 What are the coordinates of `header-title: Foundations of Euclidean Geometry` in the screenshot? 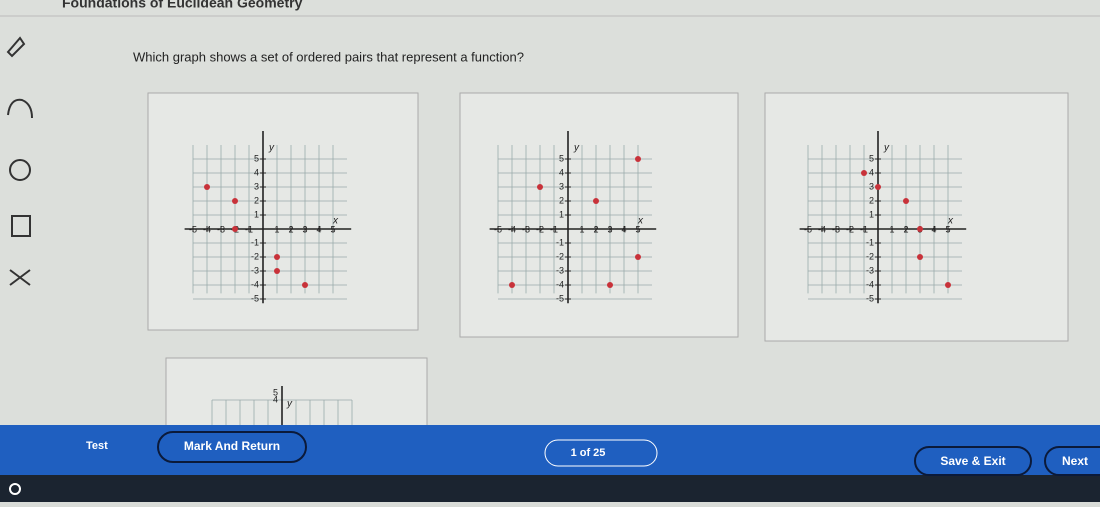 It's located at (182, 5).